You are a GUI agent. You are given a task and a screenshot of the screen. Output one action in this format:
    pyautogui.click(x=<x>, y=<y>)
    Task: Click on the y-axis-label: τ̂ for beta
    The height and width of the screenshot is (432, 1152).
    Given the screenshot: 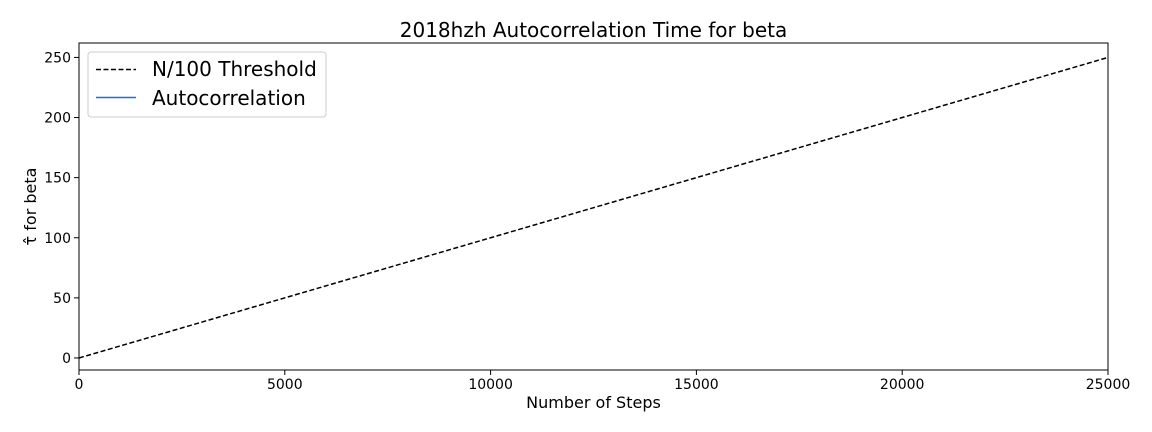 What is the action you would take?
    pyautogui.click(x=30, y=207)
    